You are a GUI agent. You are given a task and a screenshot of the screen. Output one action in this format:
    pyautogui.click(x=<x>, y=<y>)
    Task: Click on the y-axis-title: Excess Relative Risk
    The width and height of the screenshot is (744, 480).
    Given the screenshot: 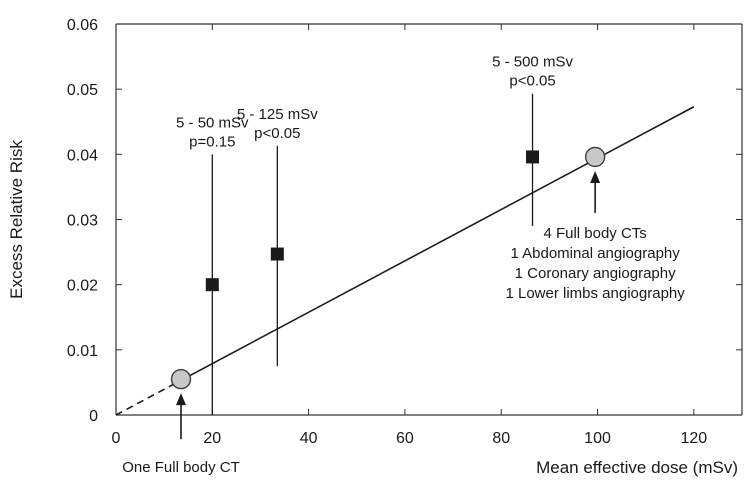 What is the action you would take?
    pyautogui.click(x=16, y=219)
    